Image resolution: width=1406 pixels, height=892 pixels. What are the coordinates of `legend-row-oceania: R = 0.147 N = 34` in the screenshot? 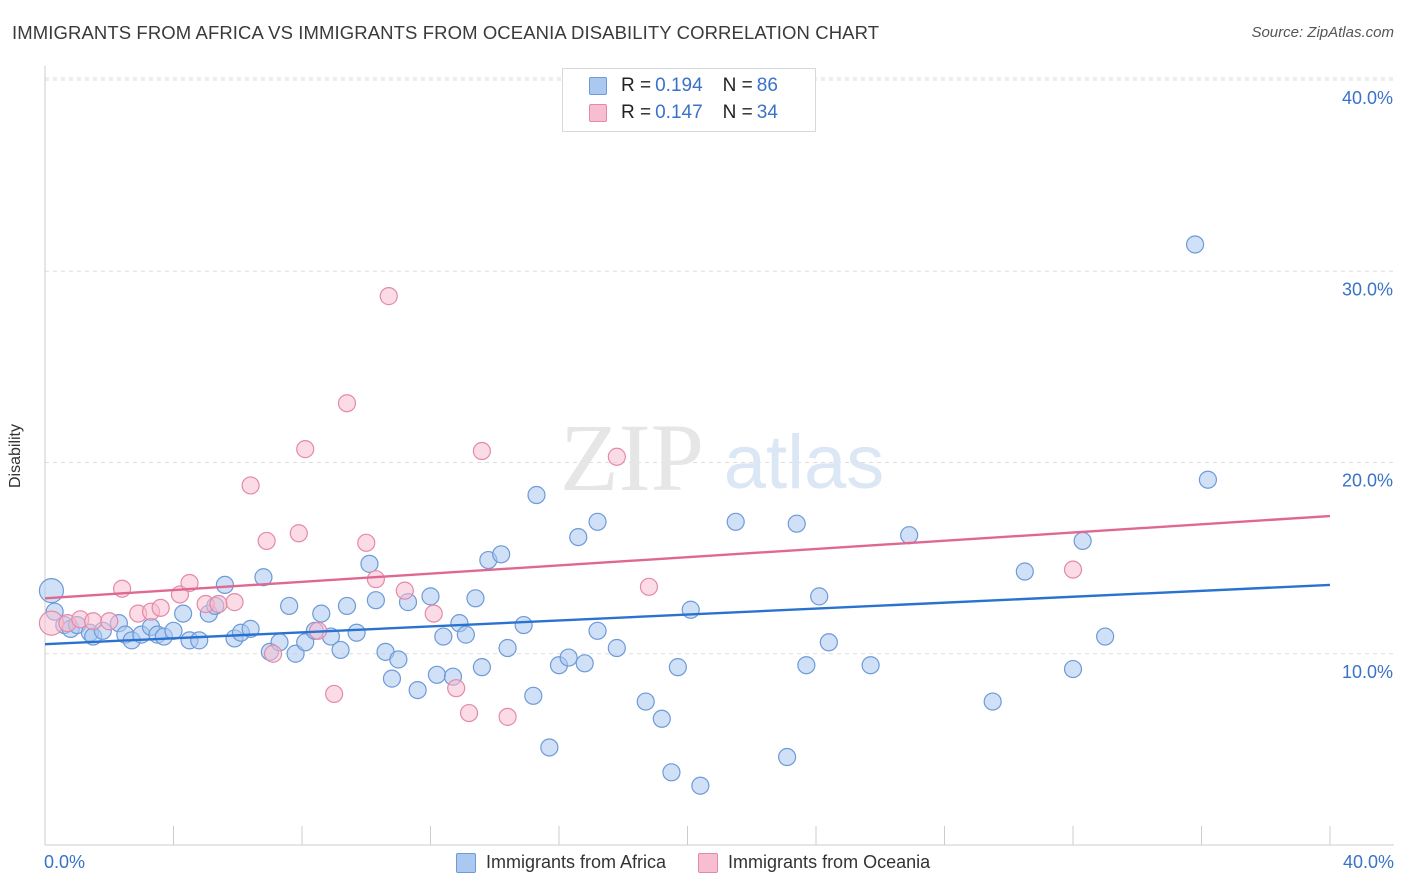 It's located at (683, 113).